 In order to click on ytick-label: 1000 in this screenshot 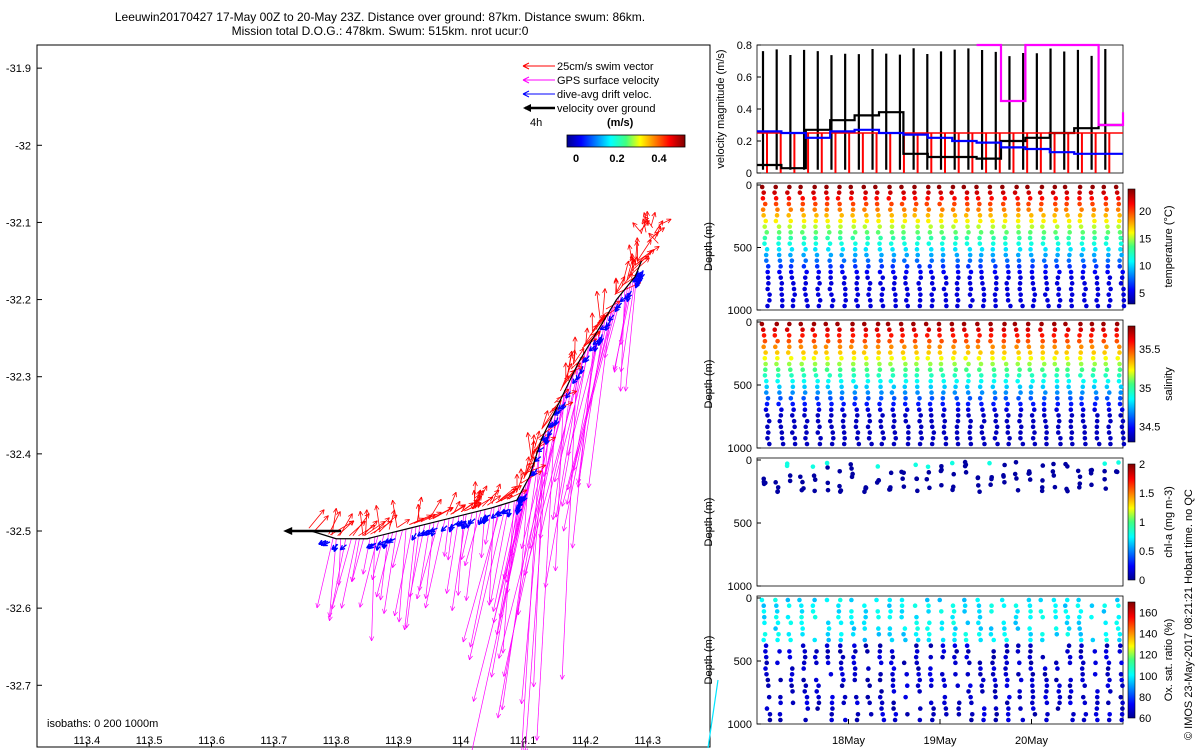, I will do `click(740, 449)`.